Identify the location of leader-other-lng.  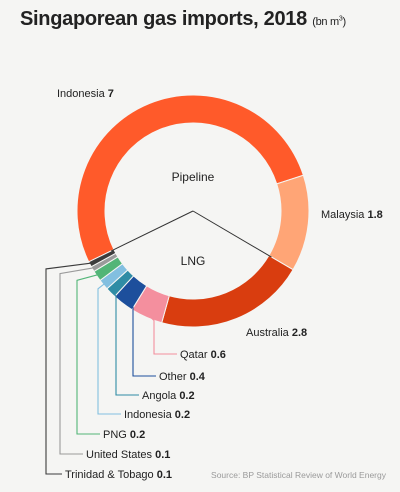
(140, 338).